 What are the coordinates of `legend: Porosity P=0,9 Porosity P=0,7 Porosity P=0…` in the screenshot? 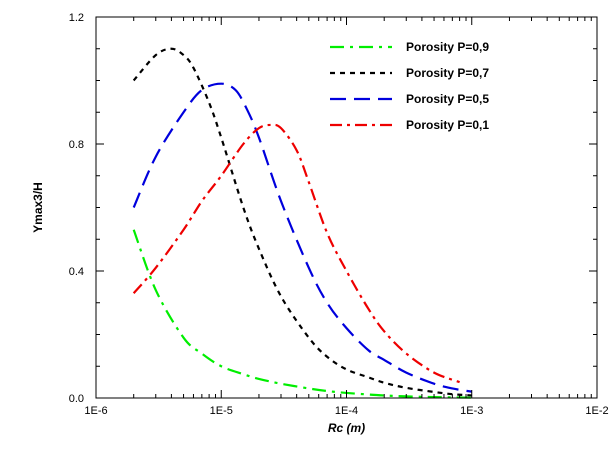 It's located at (409, 86).